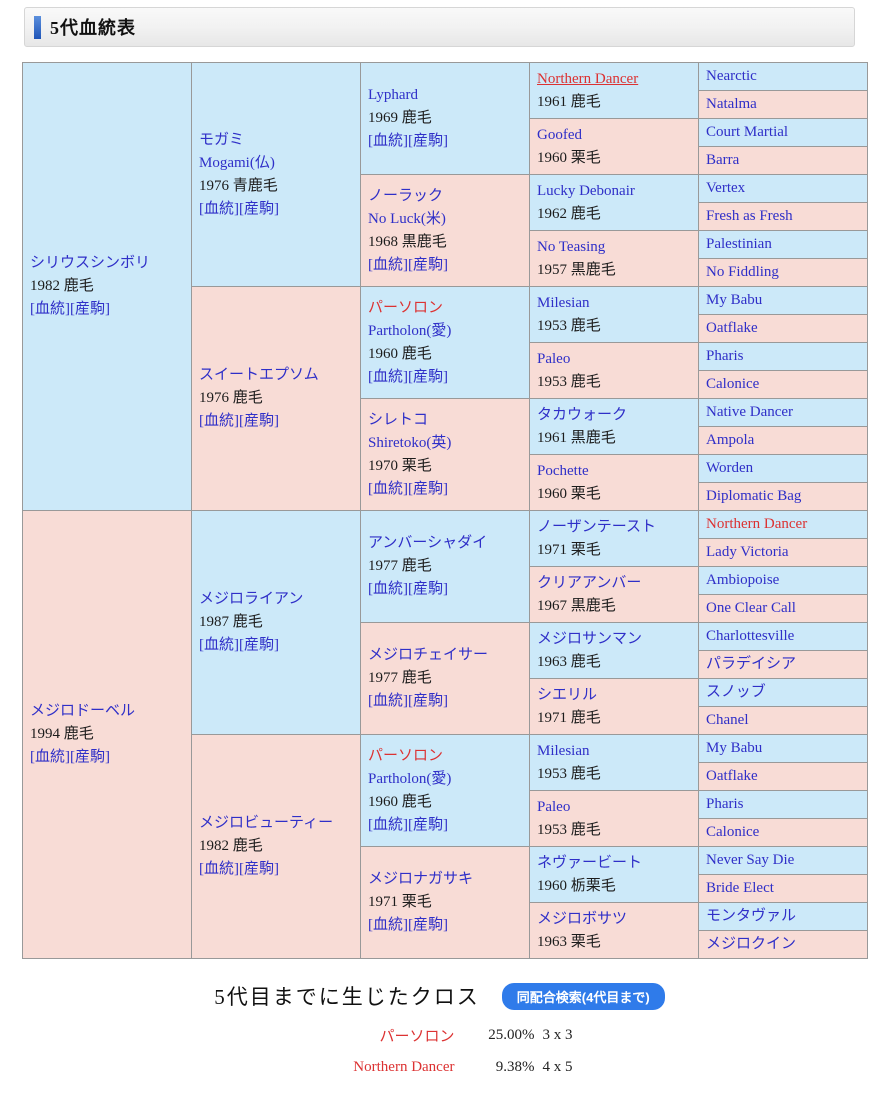  Describe the element at coordinates (750, 636) in the screenshot. I see `horse-link: Charlottesville` at that location.